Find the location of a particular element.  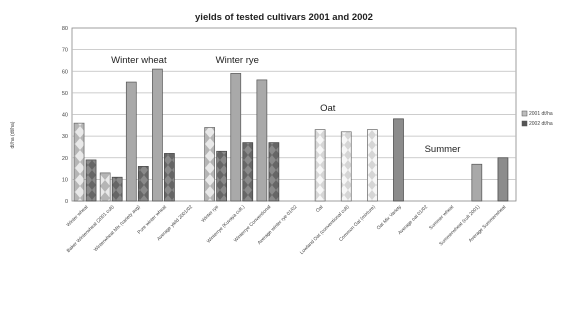

y-axis-label: dt/ha (dt/ha) is located at coordinates (13, 134).